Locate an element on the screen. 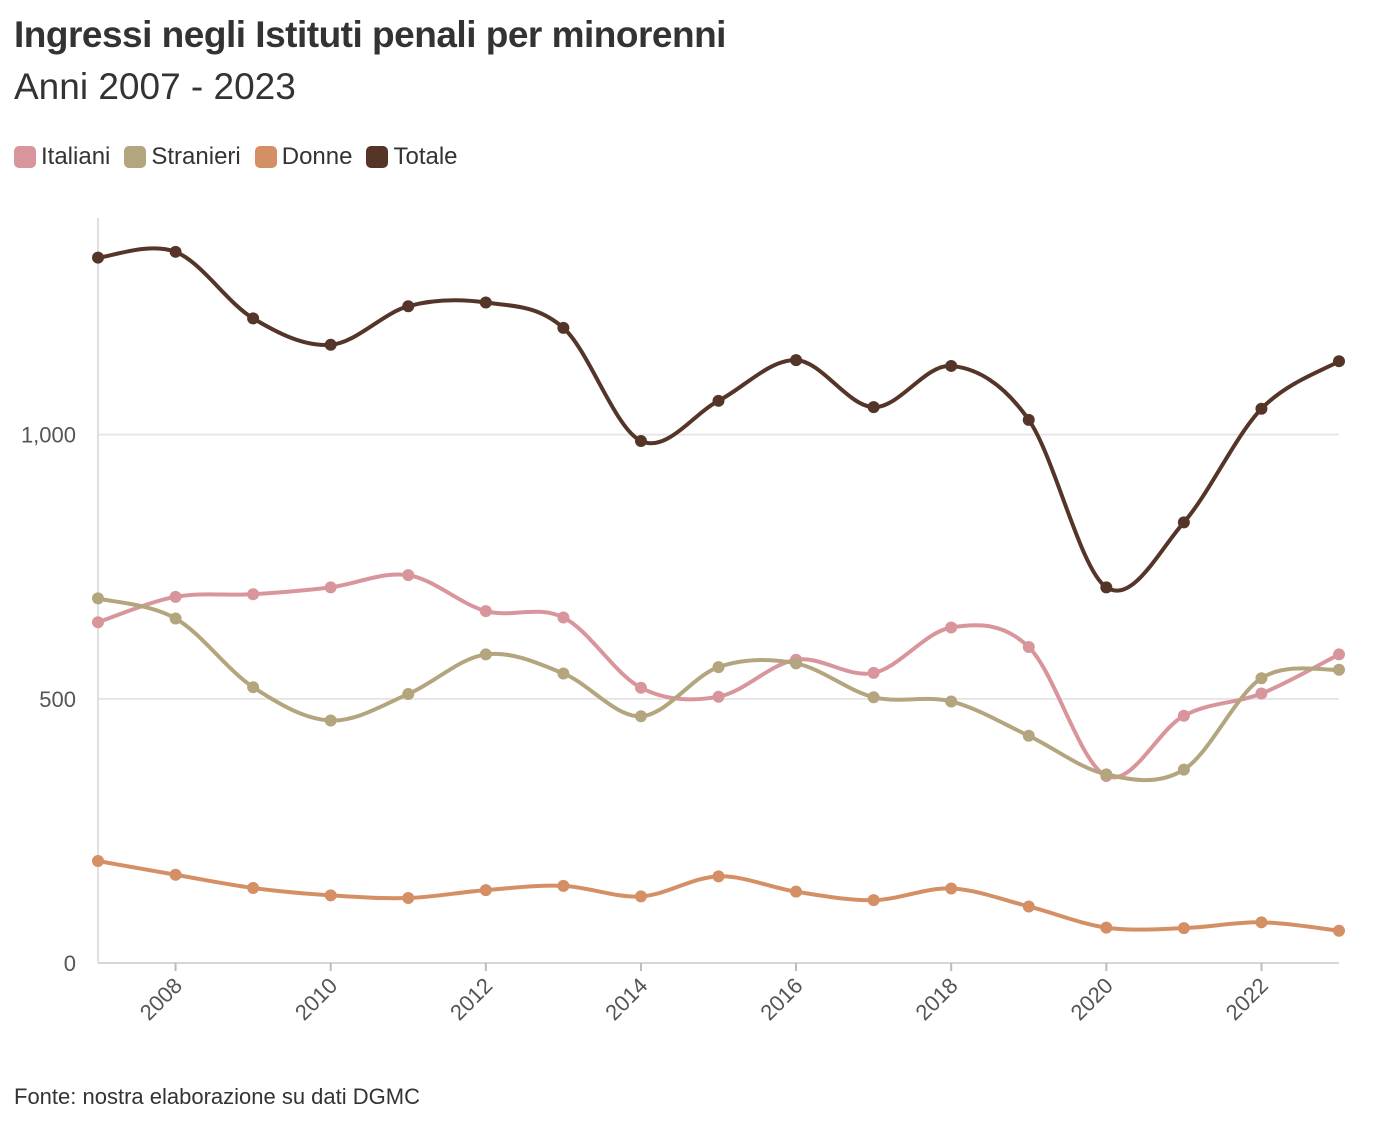 The width and height of the screenshot is (1386, 1134). x-tick-label: 2018 is located at coordinates (936, 999).